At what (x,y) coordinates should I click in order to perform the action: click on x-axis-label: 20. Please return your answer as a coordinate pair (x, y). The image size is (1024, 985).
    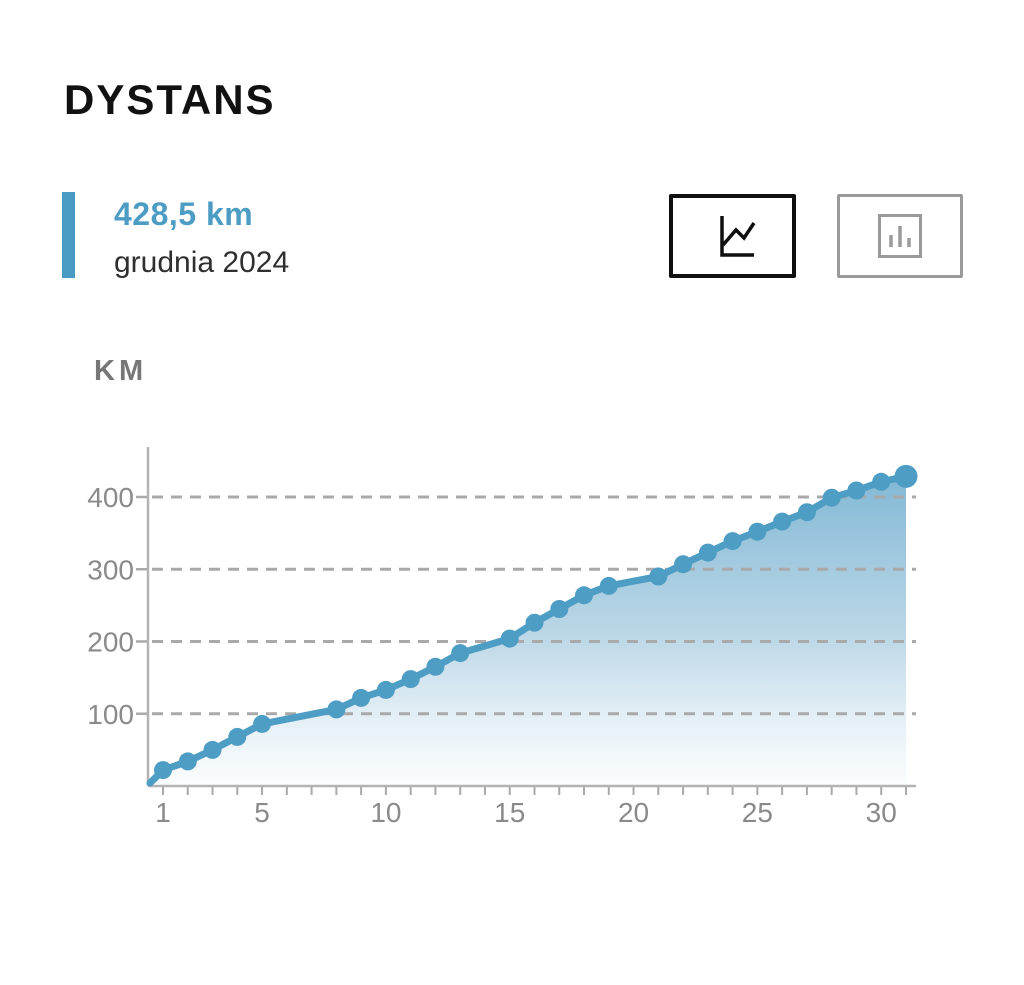
    Looking at the image, I should click on (633, 812).